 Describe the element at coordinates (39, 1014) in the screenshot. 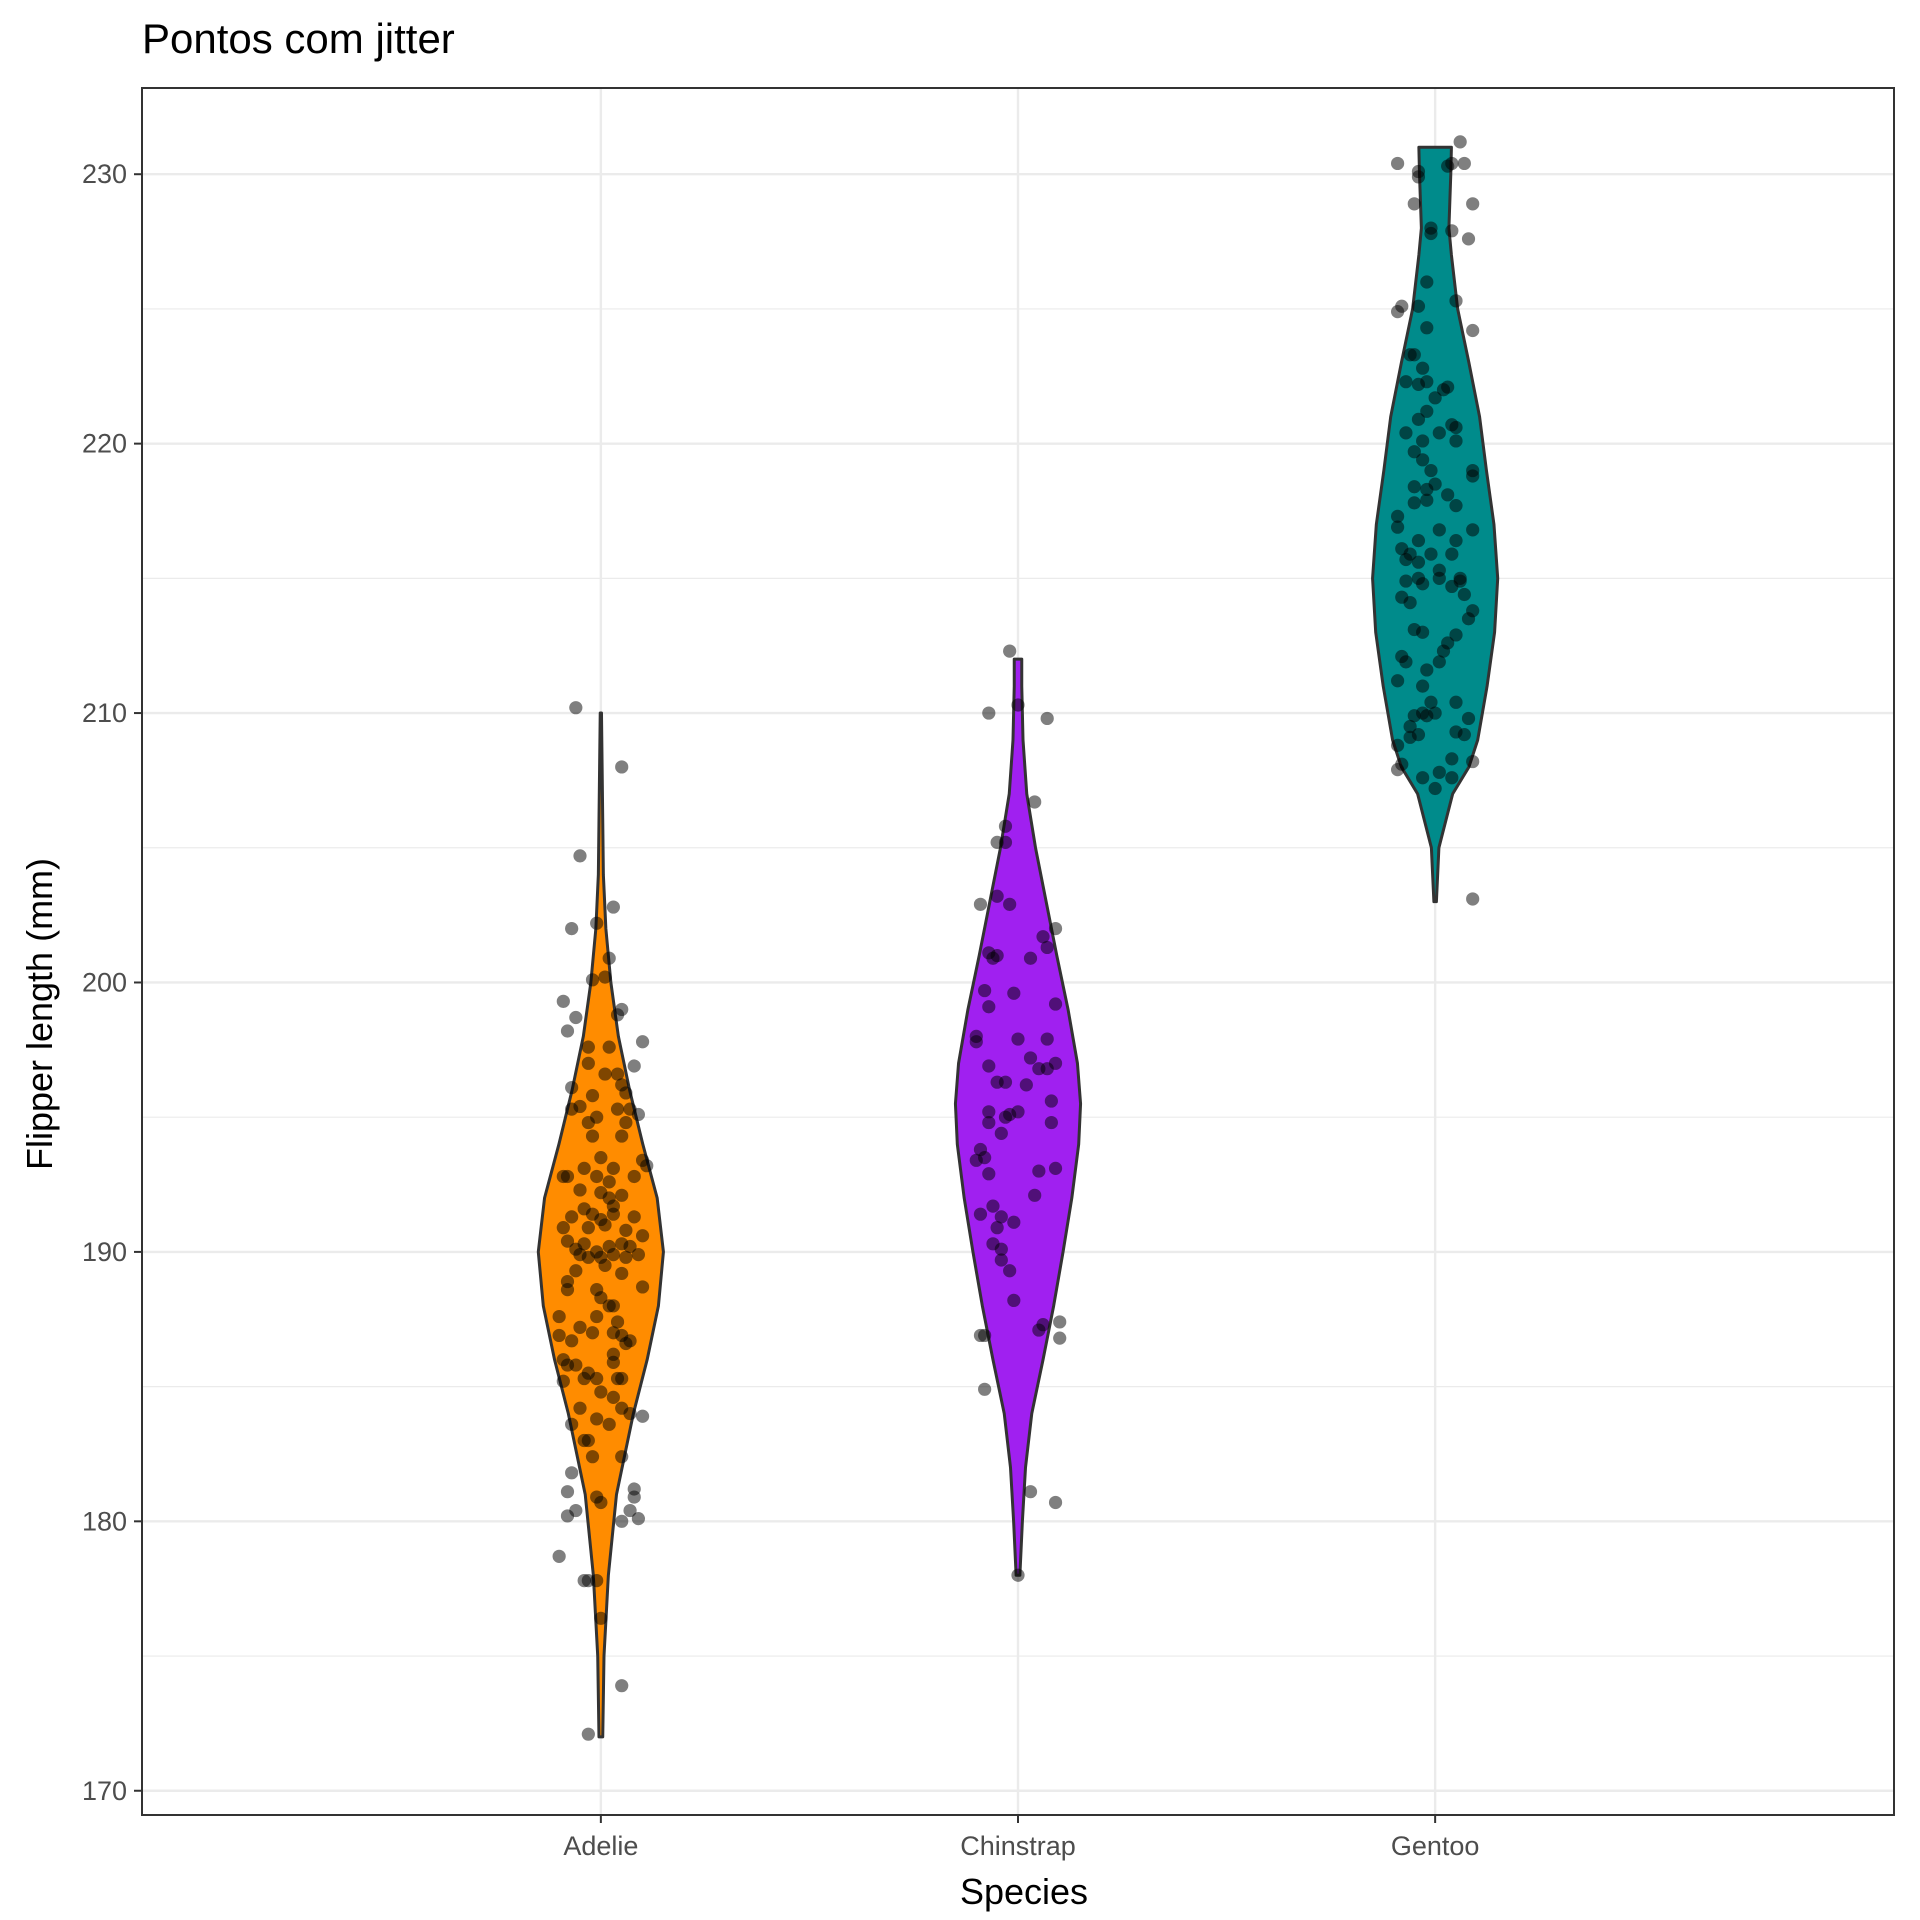

I see `y-axis-title: Flipper length (mm)` at that location.